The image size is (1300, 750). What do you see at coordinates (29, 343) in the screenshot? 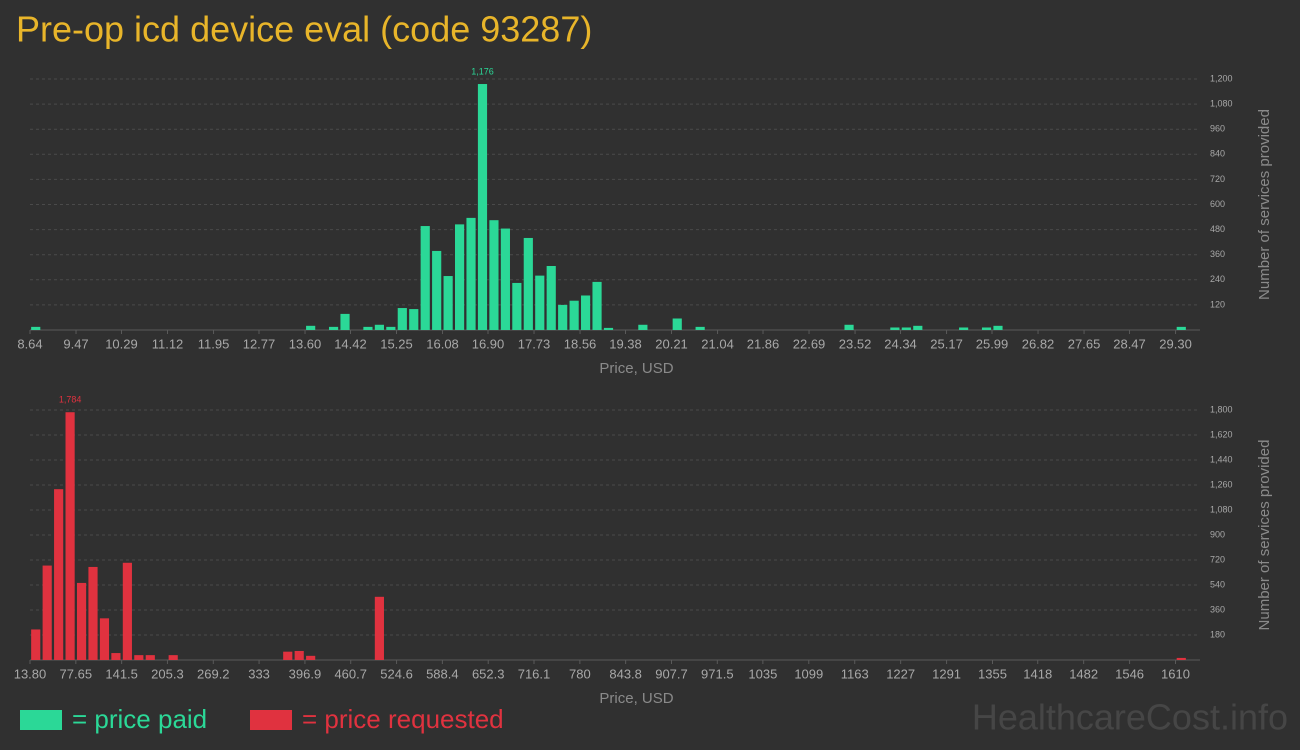
I see `x-tick-label: 8.64` at bounding box center [29, 343].